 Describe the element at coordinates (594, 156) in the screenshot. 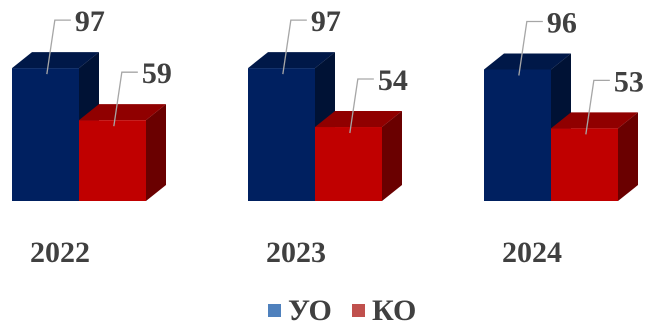

I see `bar-2024-ko` at that location.